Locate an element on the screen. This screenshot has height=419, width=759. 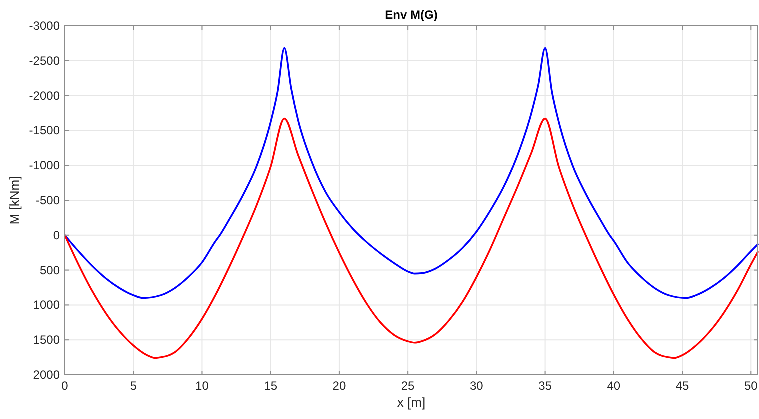
x-axis-title: x [m] is located at coordinates (411, 402).